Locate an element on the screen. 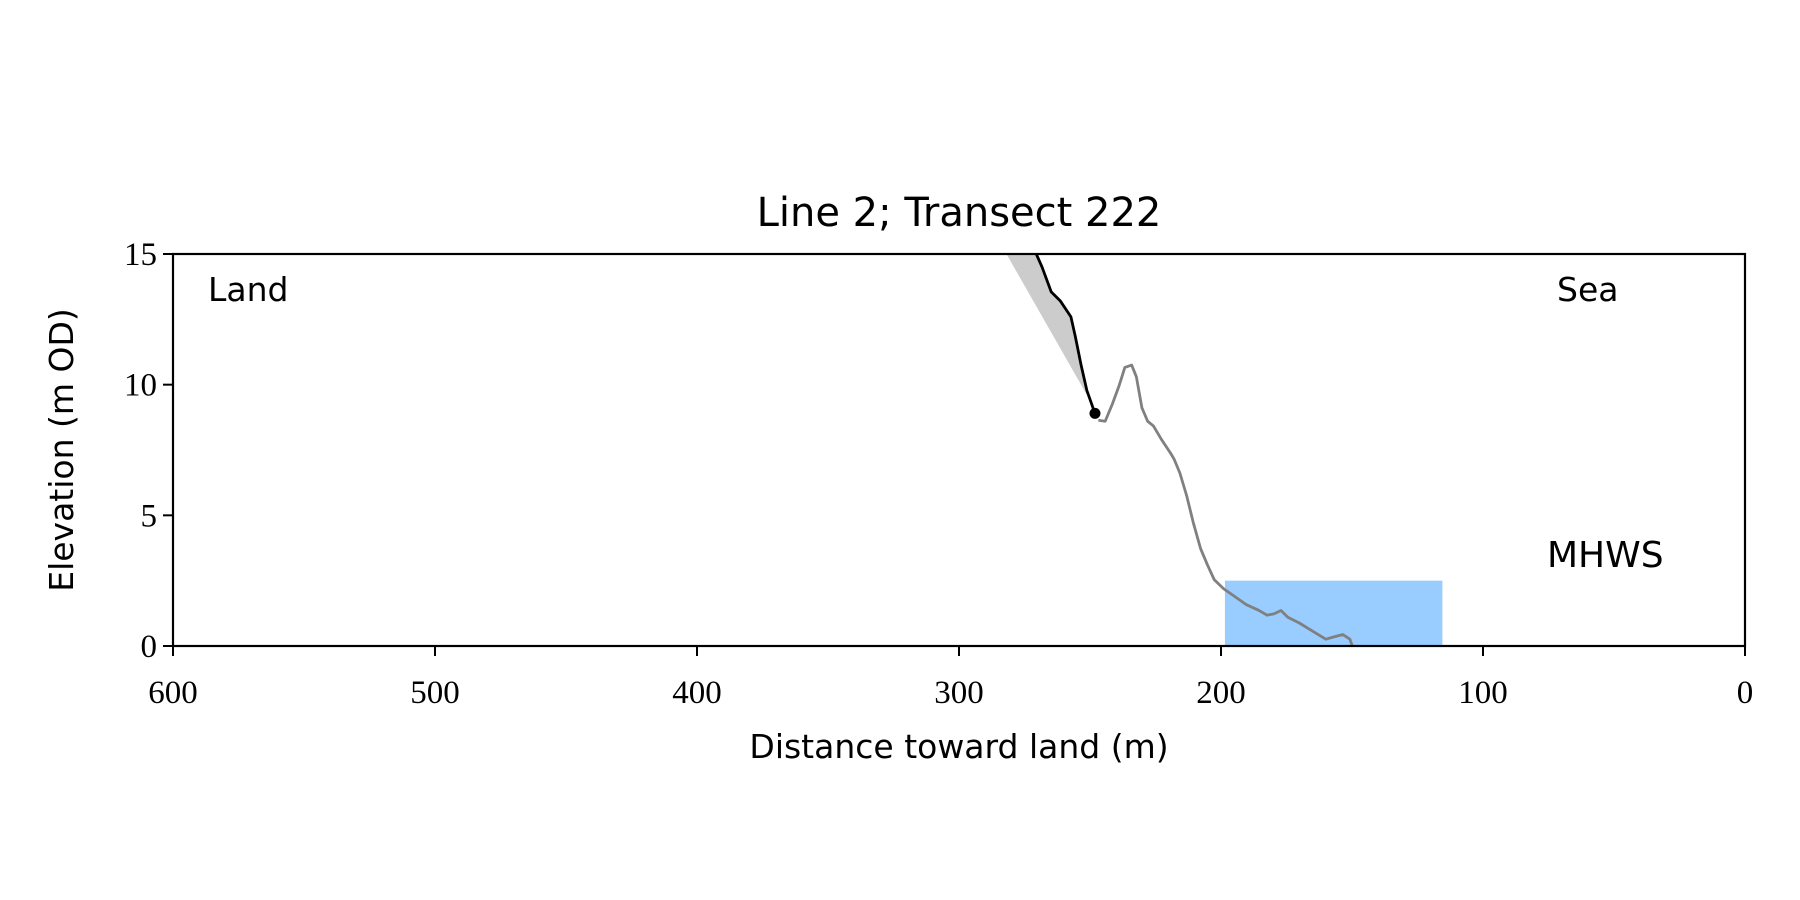 The width and height of the screenshot is (1800, 900). y-axis-label: Elevation (m OD) is located at coordinates (61, 450).